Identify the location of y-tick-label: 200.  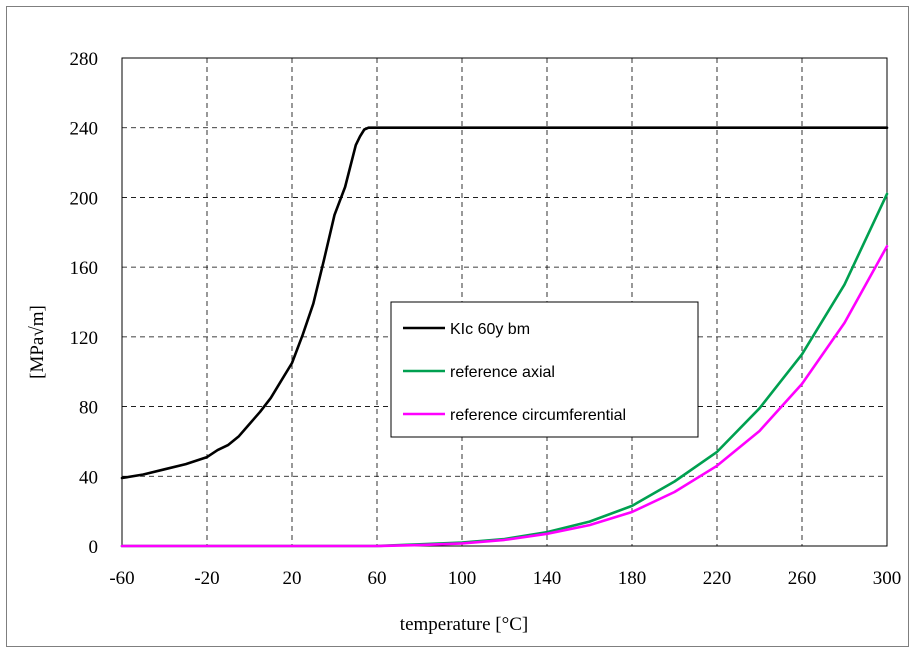
(84, 198).